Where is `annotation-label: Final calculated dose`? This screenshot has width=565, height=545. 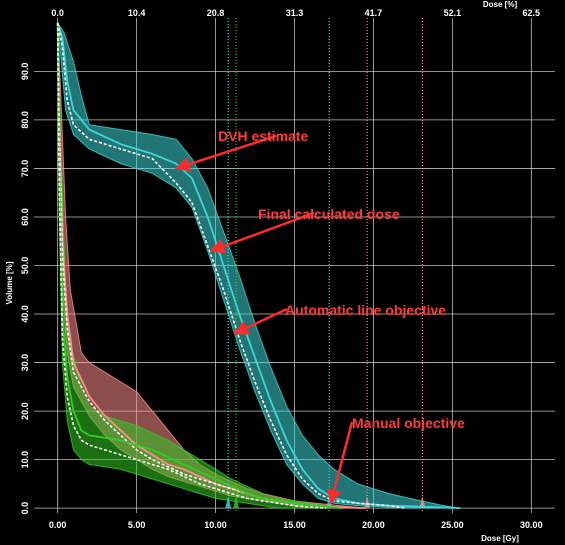
annotation-label: Final calculated dose is located at coordinates (329, 214).